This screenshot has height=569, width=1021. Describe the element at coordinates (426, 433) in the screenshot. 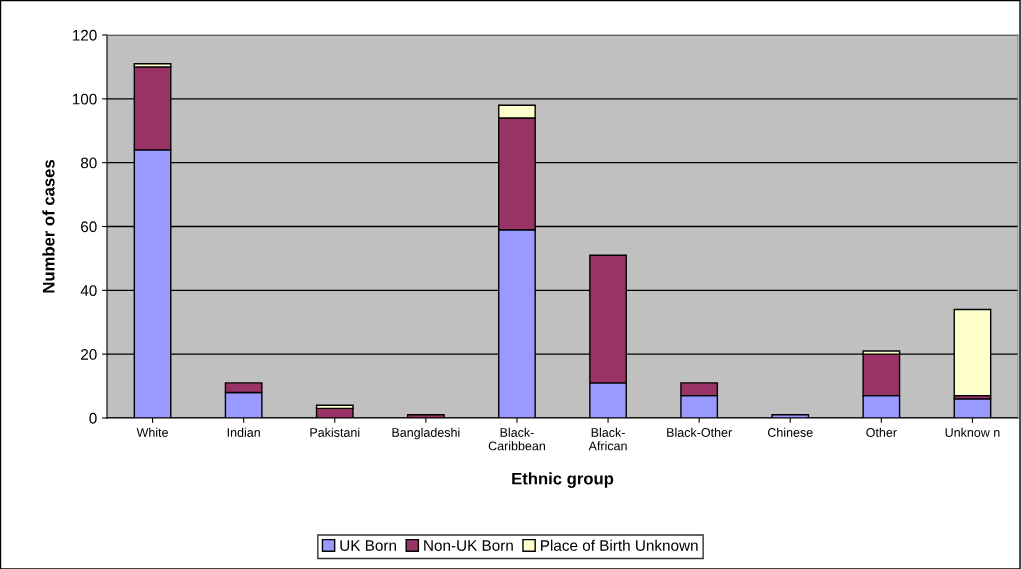

I see `x-tick-label: Bangladeshi` at that location.